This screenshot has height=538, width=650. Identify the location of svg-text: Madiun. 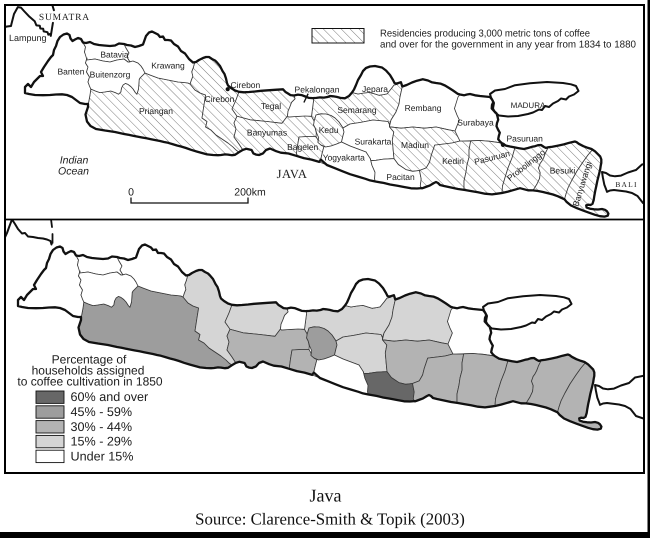
(415, 145).